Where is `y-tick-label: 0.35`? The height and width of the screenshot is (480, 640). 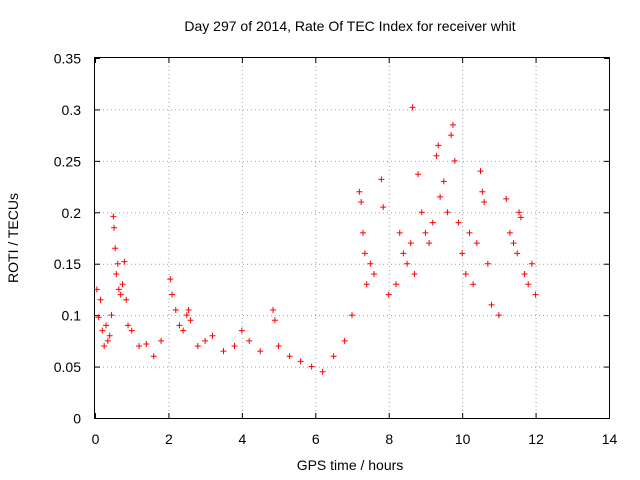
y-tick-label: 0.35 is located at coordinates (67, 59).